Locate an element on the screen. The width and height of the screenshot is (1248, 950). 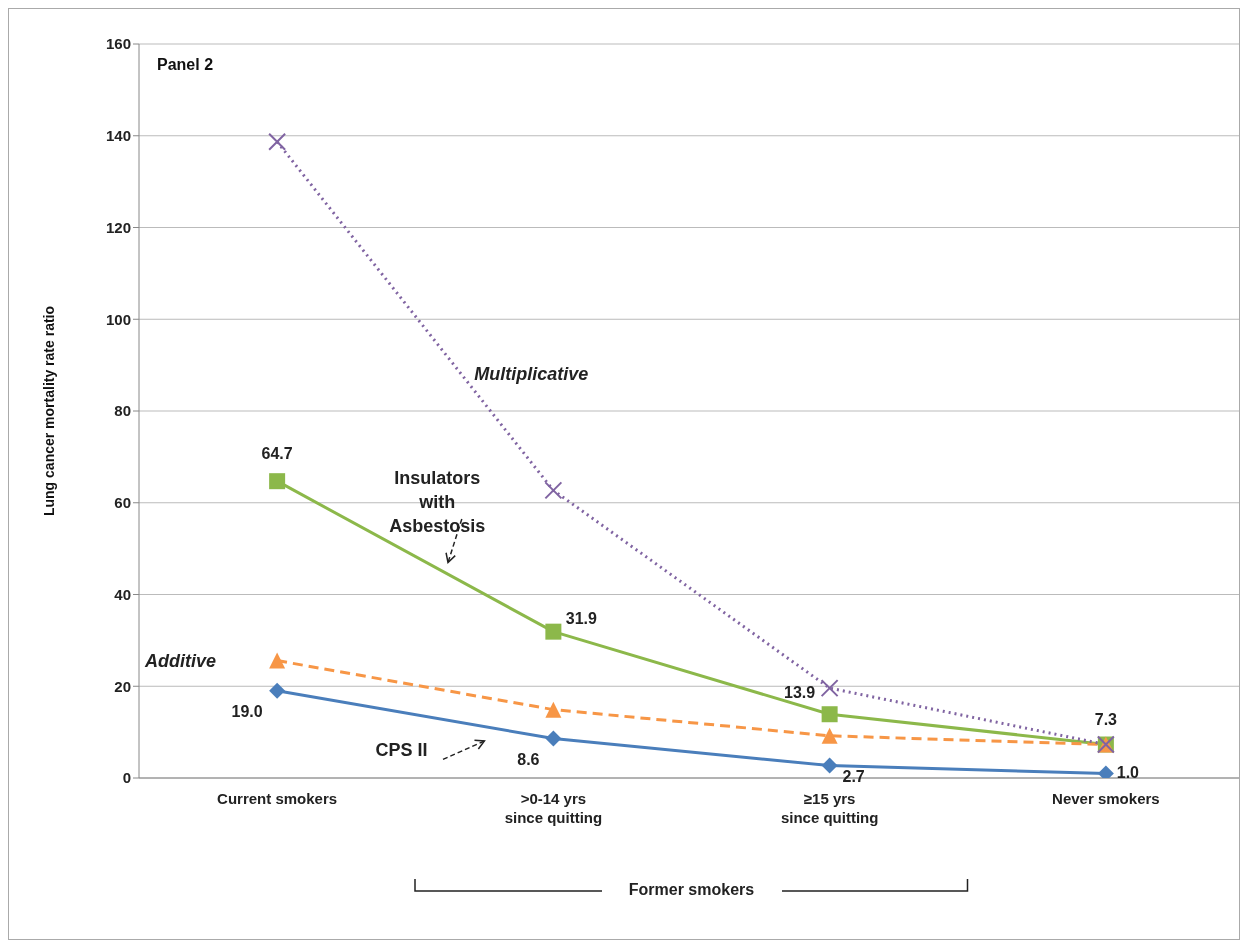
data-label: 8.6 is located at coordinates (528, 759).